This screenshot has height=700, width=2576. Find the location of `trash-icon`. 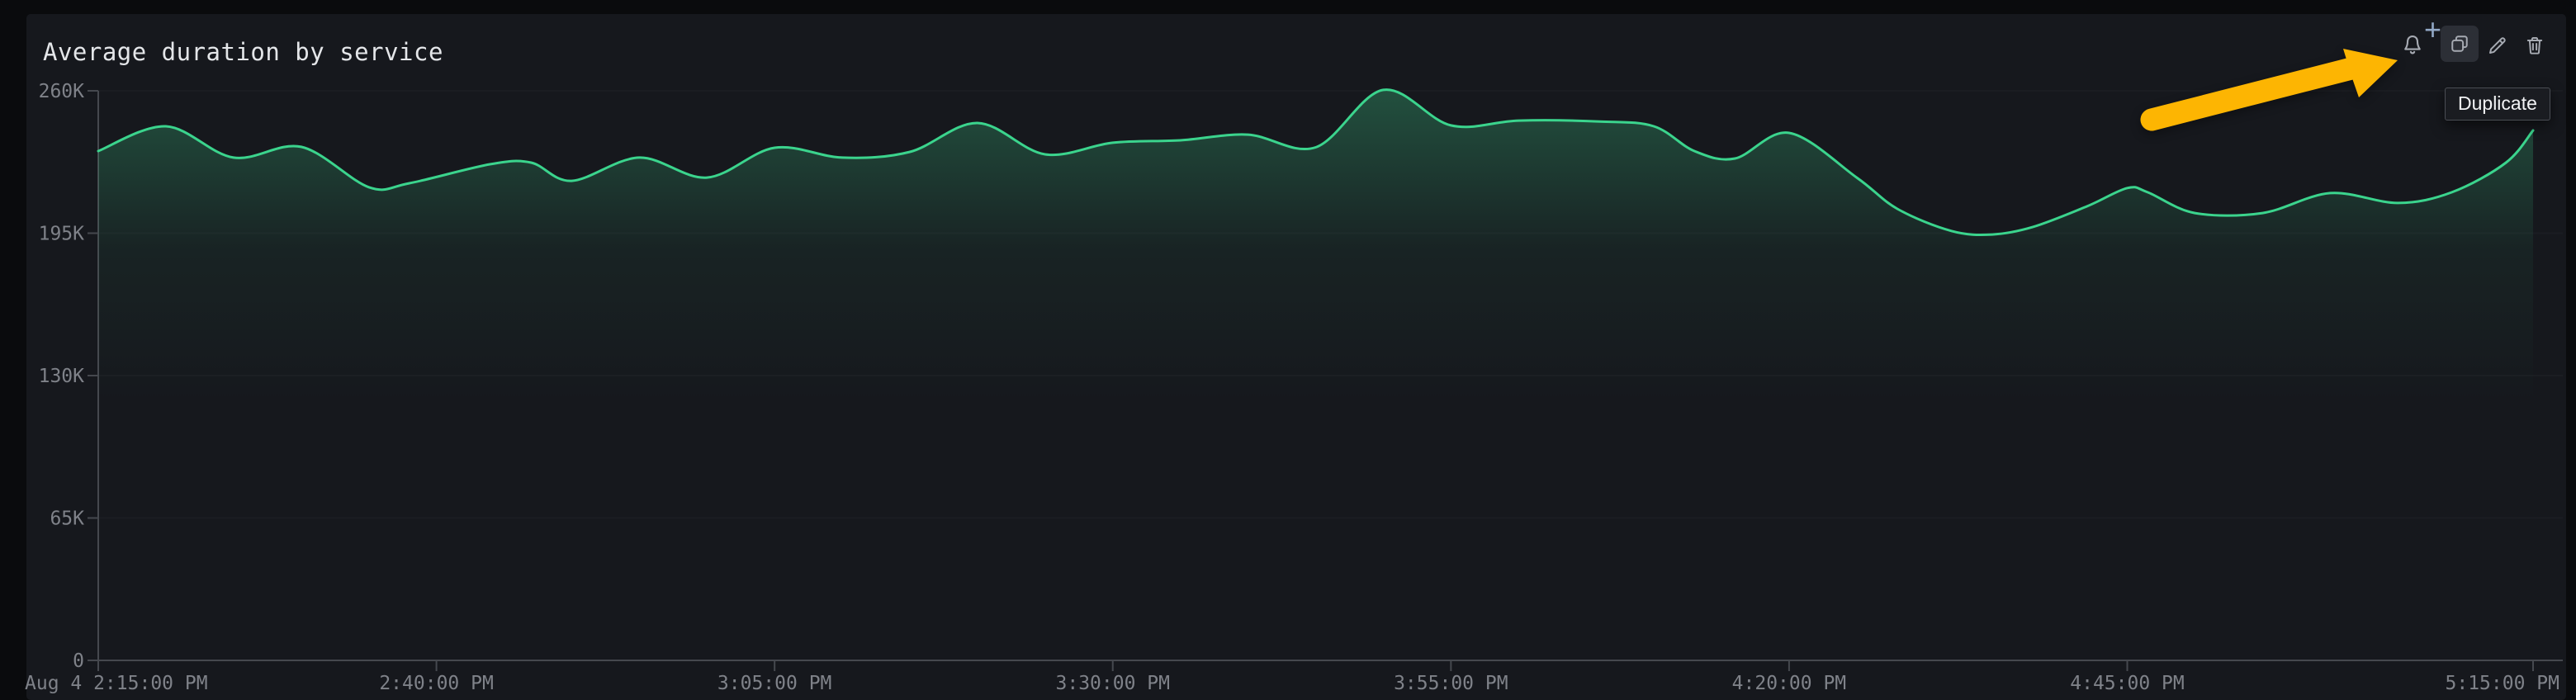

trash-icon is located at coordinates (2534, 45).